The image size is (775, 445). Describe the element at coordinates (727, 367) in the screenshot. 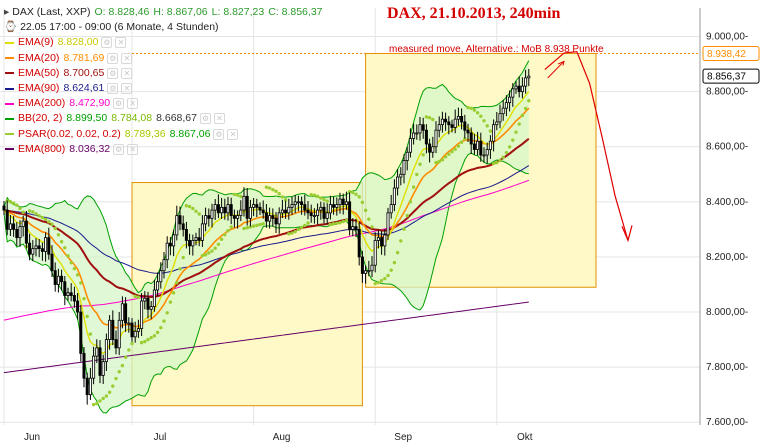

I see `y-tick-label: 7.800,00-` at that location.